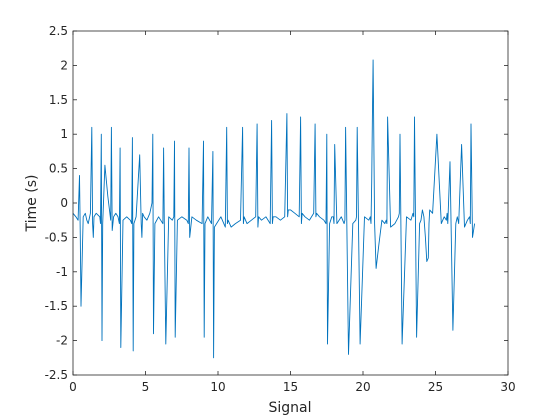 The image size is (560, 420). I want to click on x-tick-label: 5, so click(146, 387).